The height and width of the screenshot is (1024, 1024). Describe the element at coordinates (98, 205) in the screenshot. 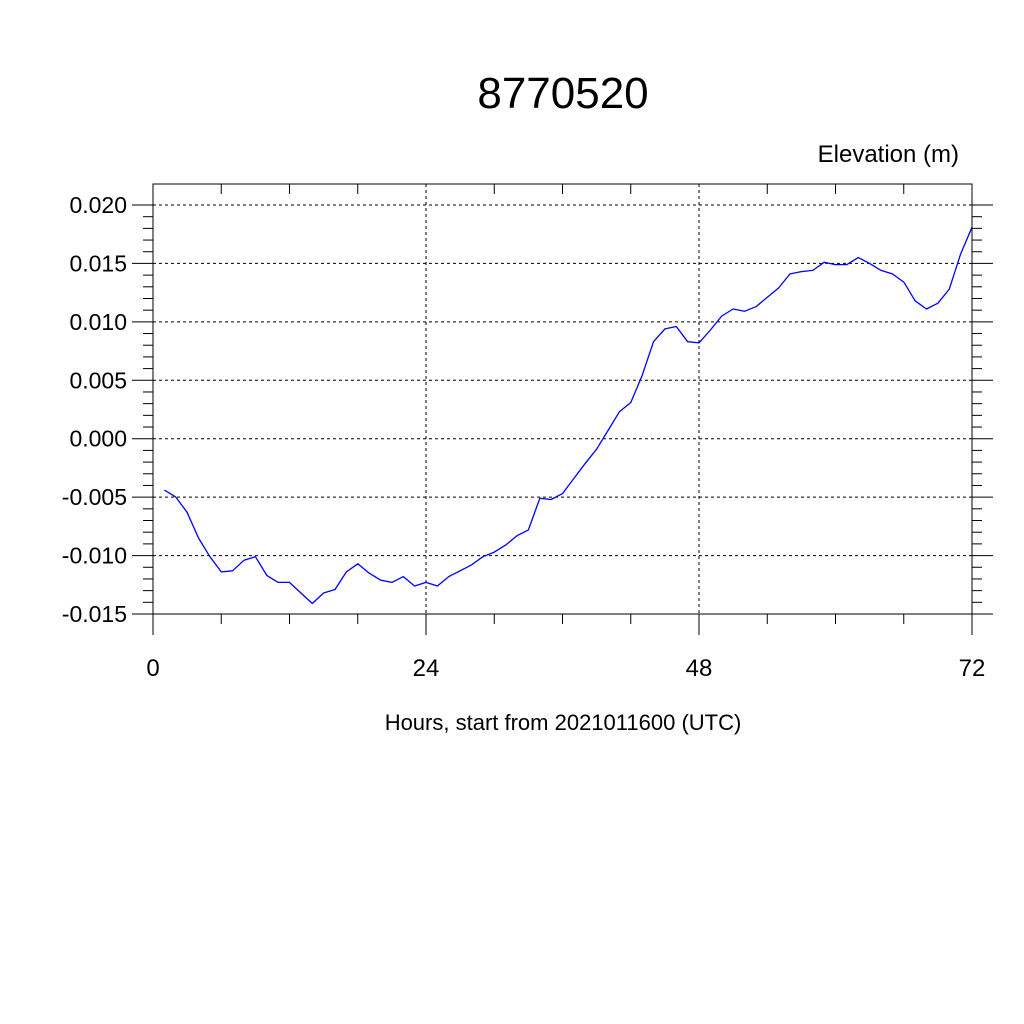

I see `y-tick-label: 0.020` at that location.